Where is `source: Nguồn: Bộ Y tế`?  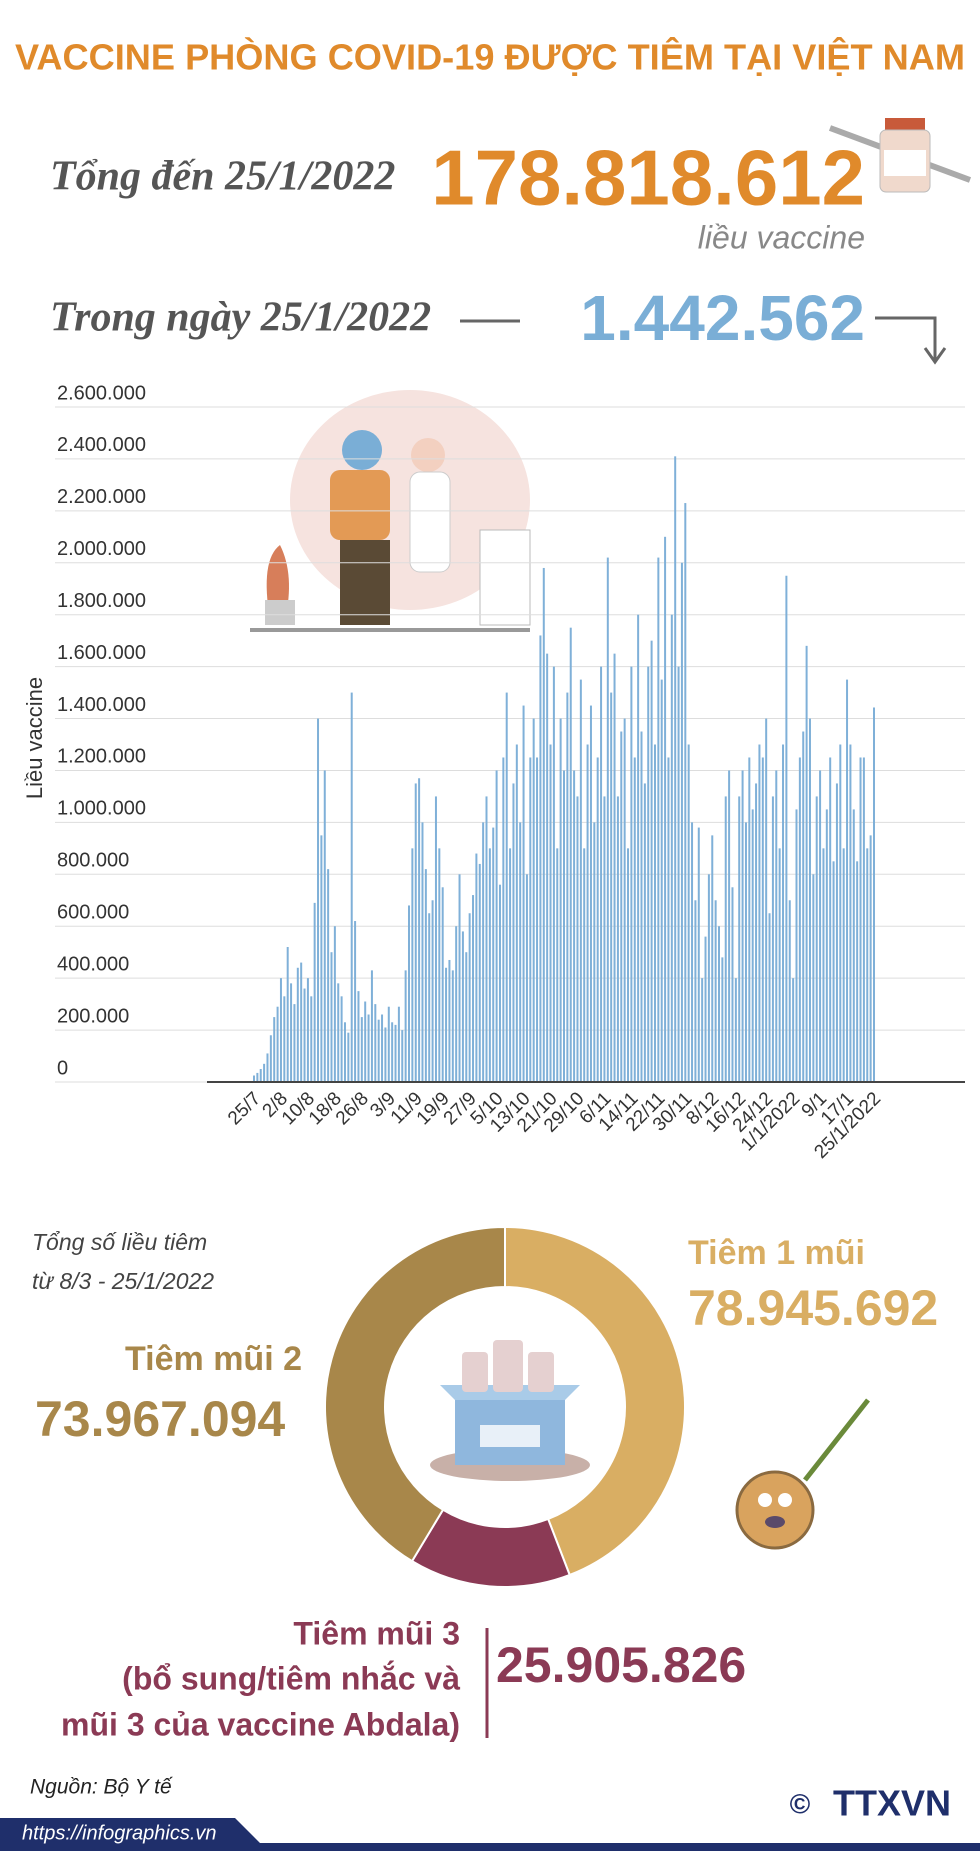 source: Nguồn: Bộ Y tế is located at coordinates (101, 1787).